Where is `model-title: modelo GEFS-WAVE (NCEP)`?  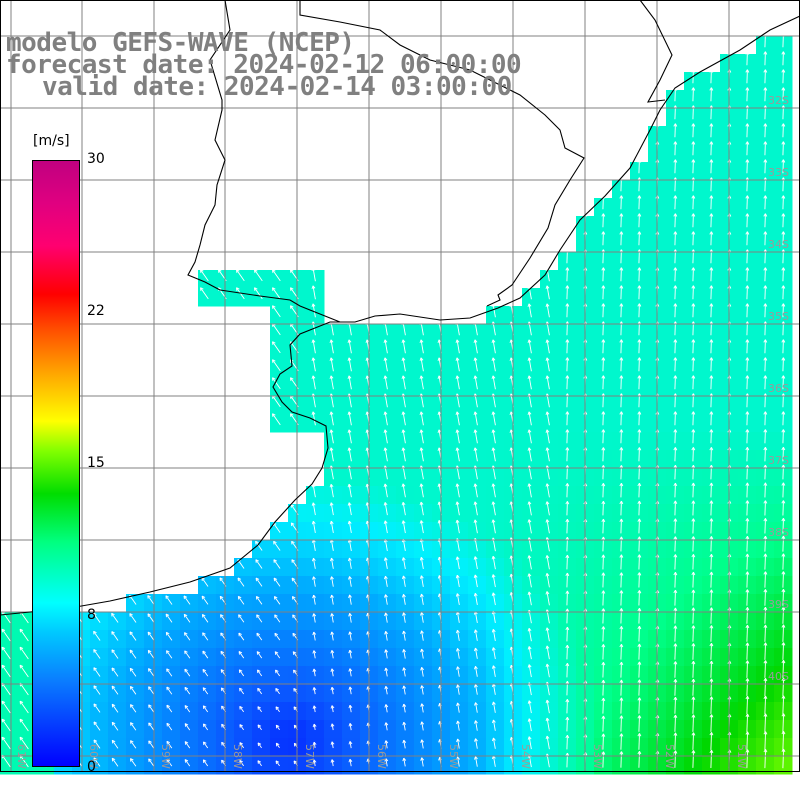 model-title: modelo GEFS-WAVE (NCEP) is located at coordinates (180, 43).